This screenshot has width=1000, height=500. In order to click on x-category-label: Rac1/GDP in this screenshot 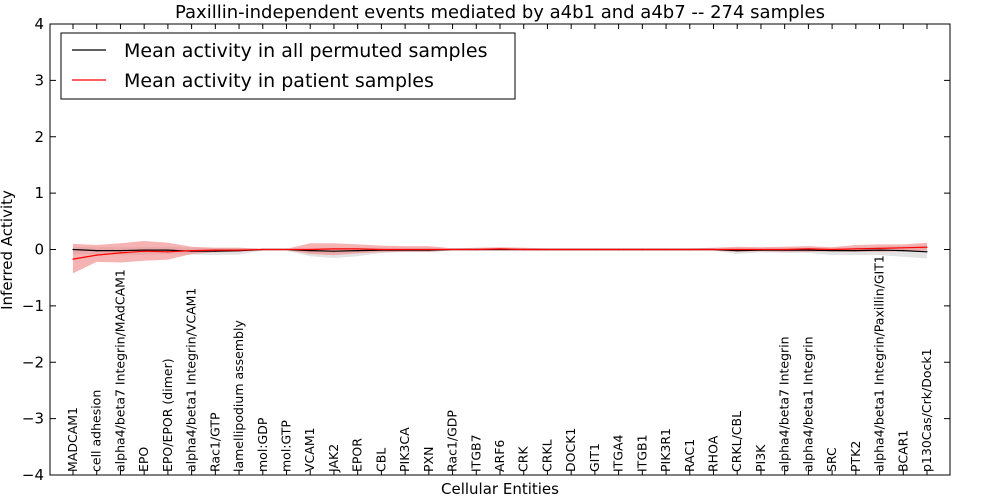, I will do `click(452, 441)`.